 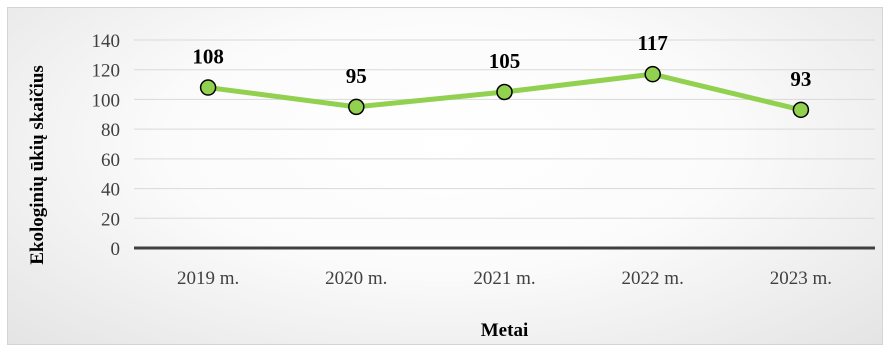 What do you see at coordinates (505, 61) in the screenshot?
I see `data-label: 105` at bounding box center [505, 61].